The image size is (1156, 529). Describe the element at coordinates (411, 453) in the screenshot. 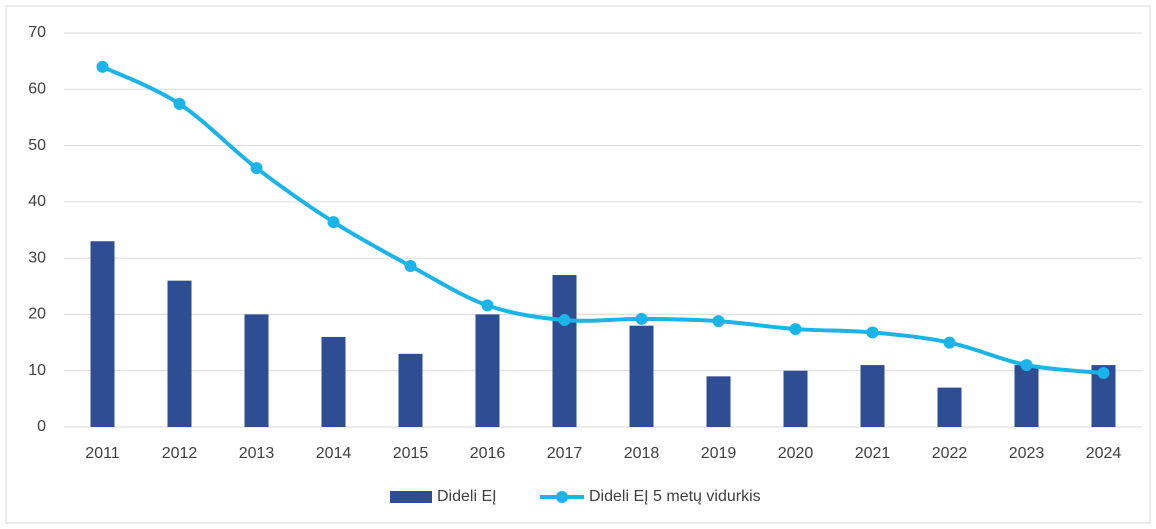

I see `x-tick-label: 2015` at that location.